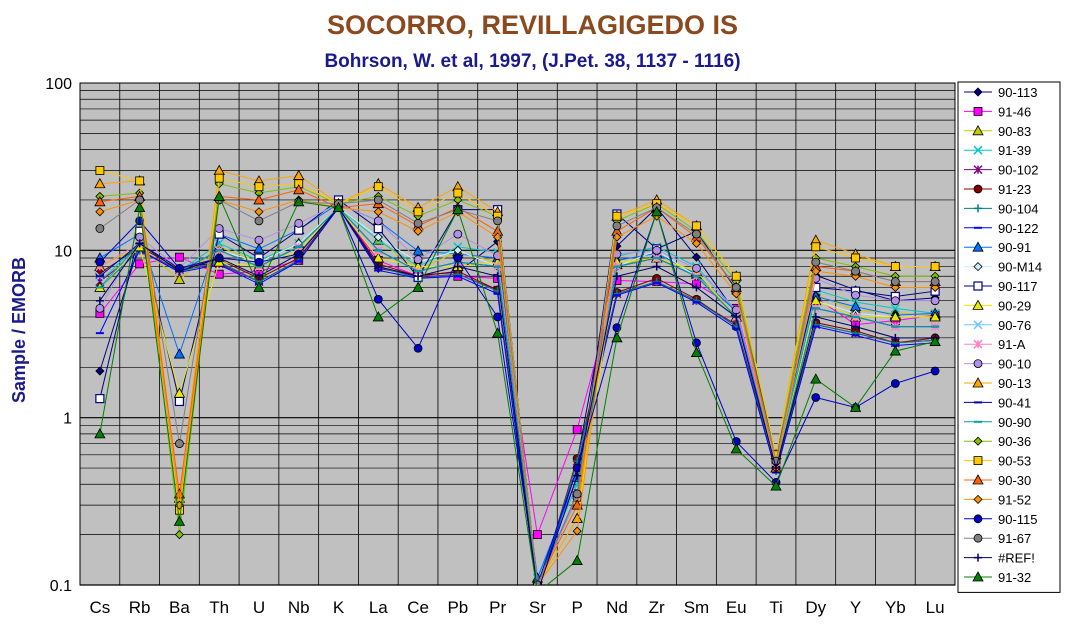  Describe the element at coordinates (1014, 383) in the screenshot. I see `legend-label: 90-13` at that location.